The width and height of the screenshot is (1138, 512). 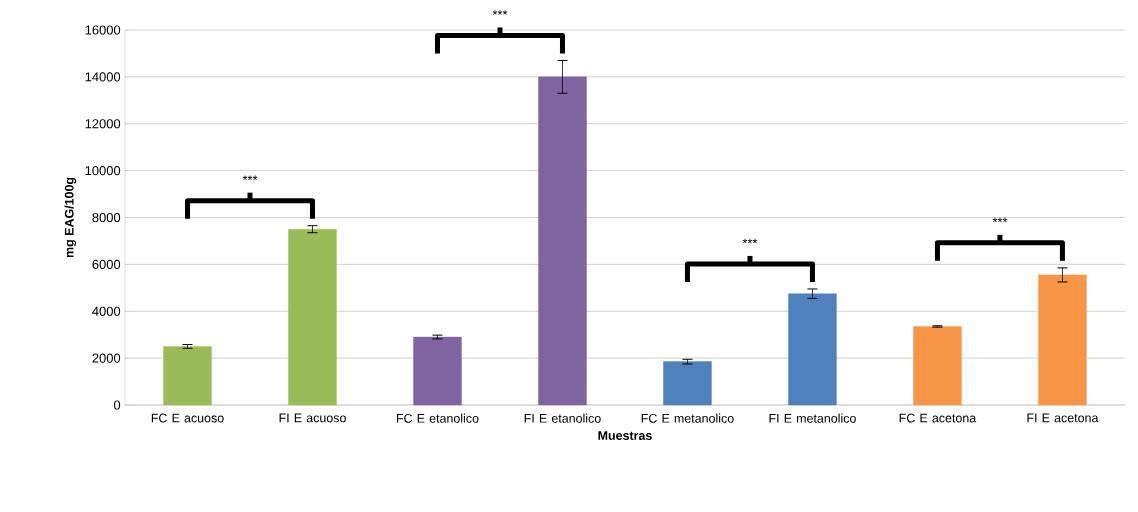 What do you see at coordinates (312, 418) in the screenshot?
I see `x-tick-label: FI E acuoso` at bounding box center [312, 418].